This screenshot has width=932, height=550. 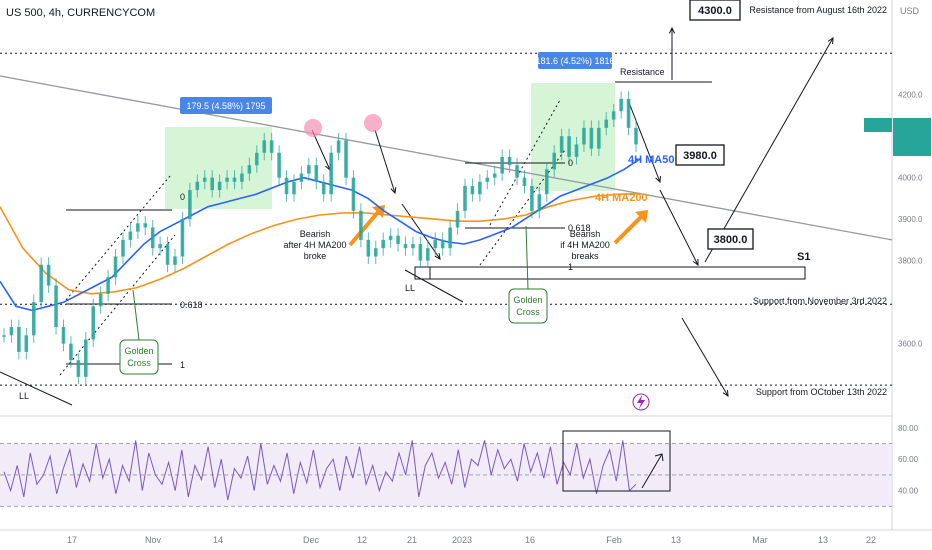 What do you see at coordinates (118, 238) in the screenshot?
I see `channel-left-upper` at bounding box center [118, 238].